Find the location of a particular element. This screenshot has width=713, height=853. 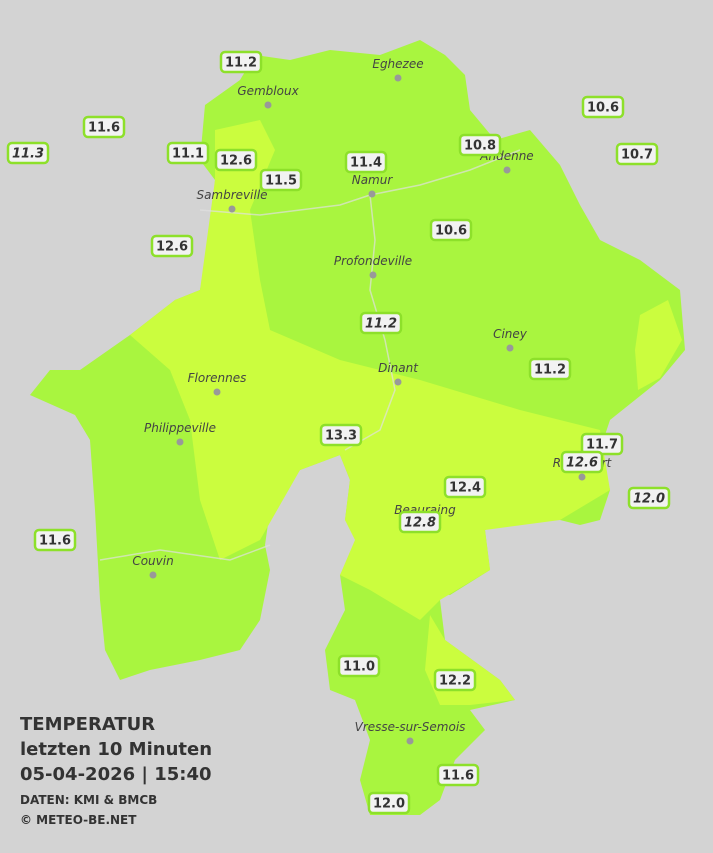

station-value: 13.3 is located at coordinates (341, 436).